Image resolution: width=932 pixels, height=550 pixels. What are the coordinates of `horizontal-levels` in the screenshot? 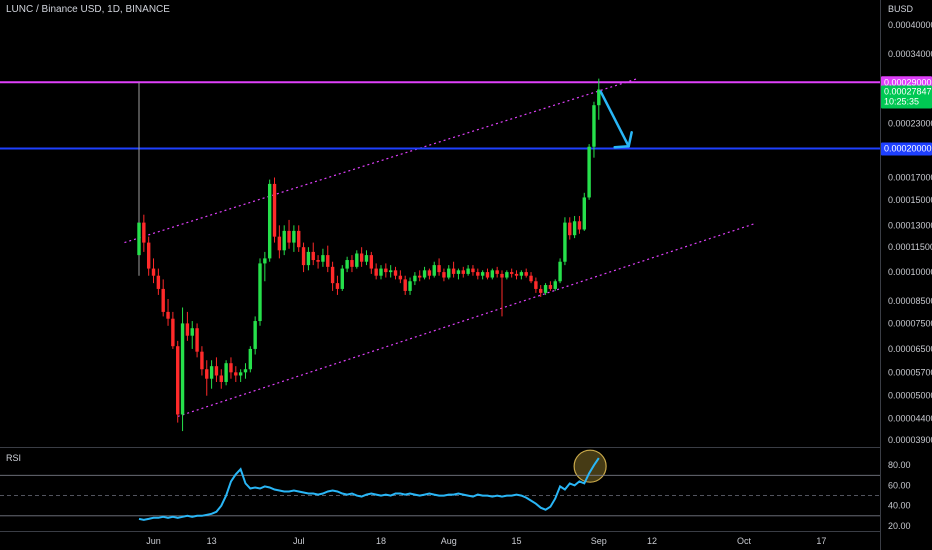 It's located at (440, 115).